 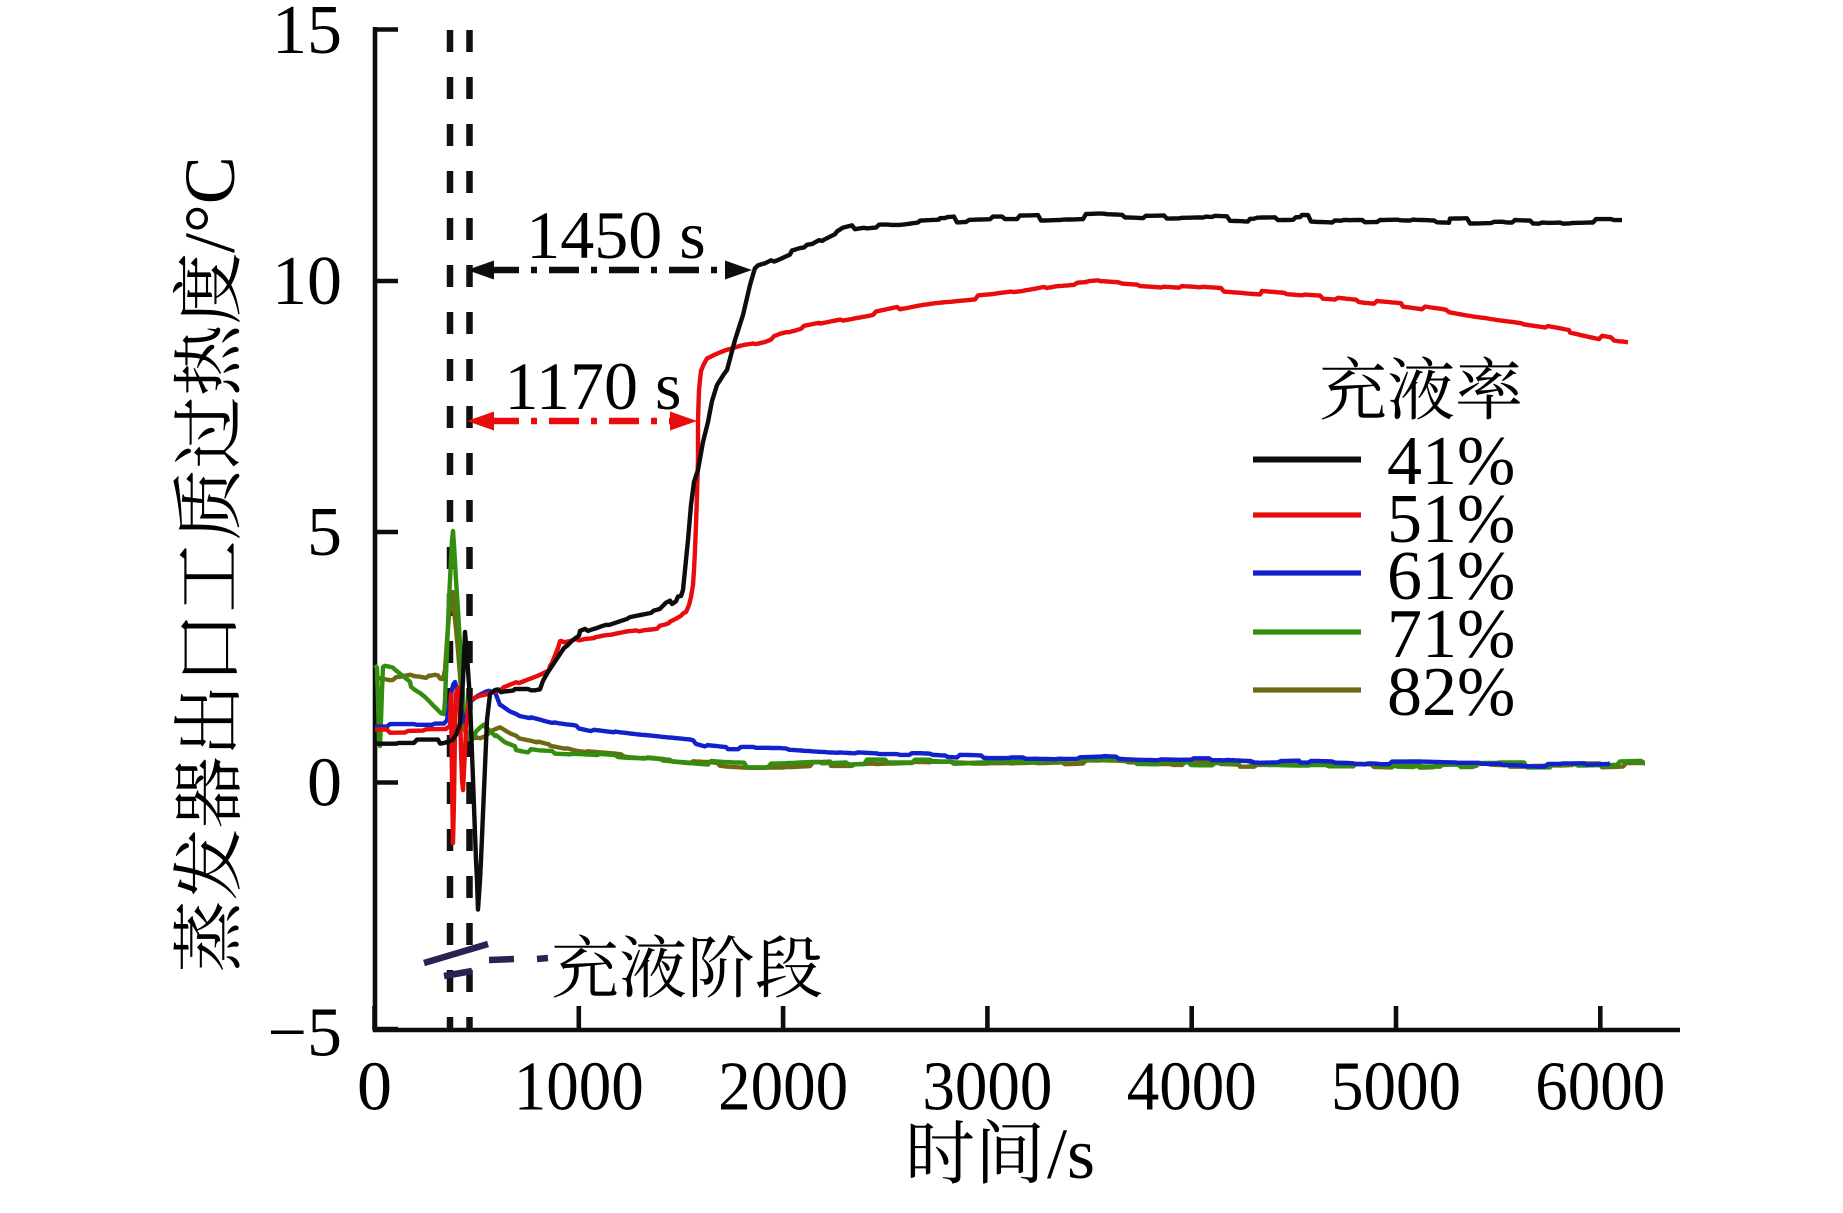 I want to click on svg-text: 1450 s, so click(x=615, y=235).